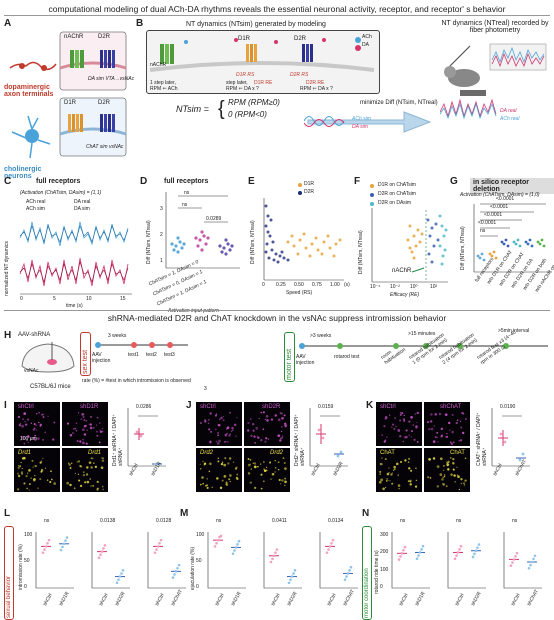  What do you see at coordinates (25, 453) in the screenshot?
I see `i-lbl-drd1-a: Drd1` at bounding box center [25, 453].